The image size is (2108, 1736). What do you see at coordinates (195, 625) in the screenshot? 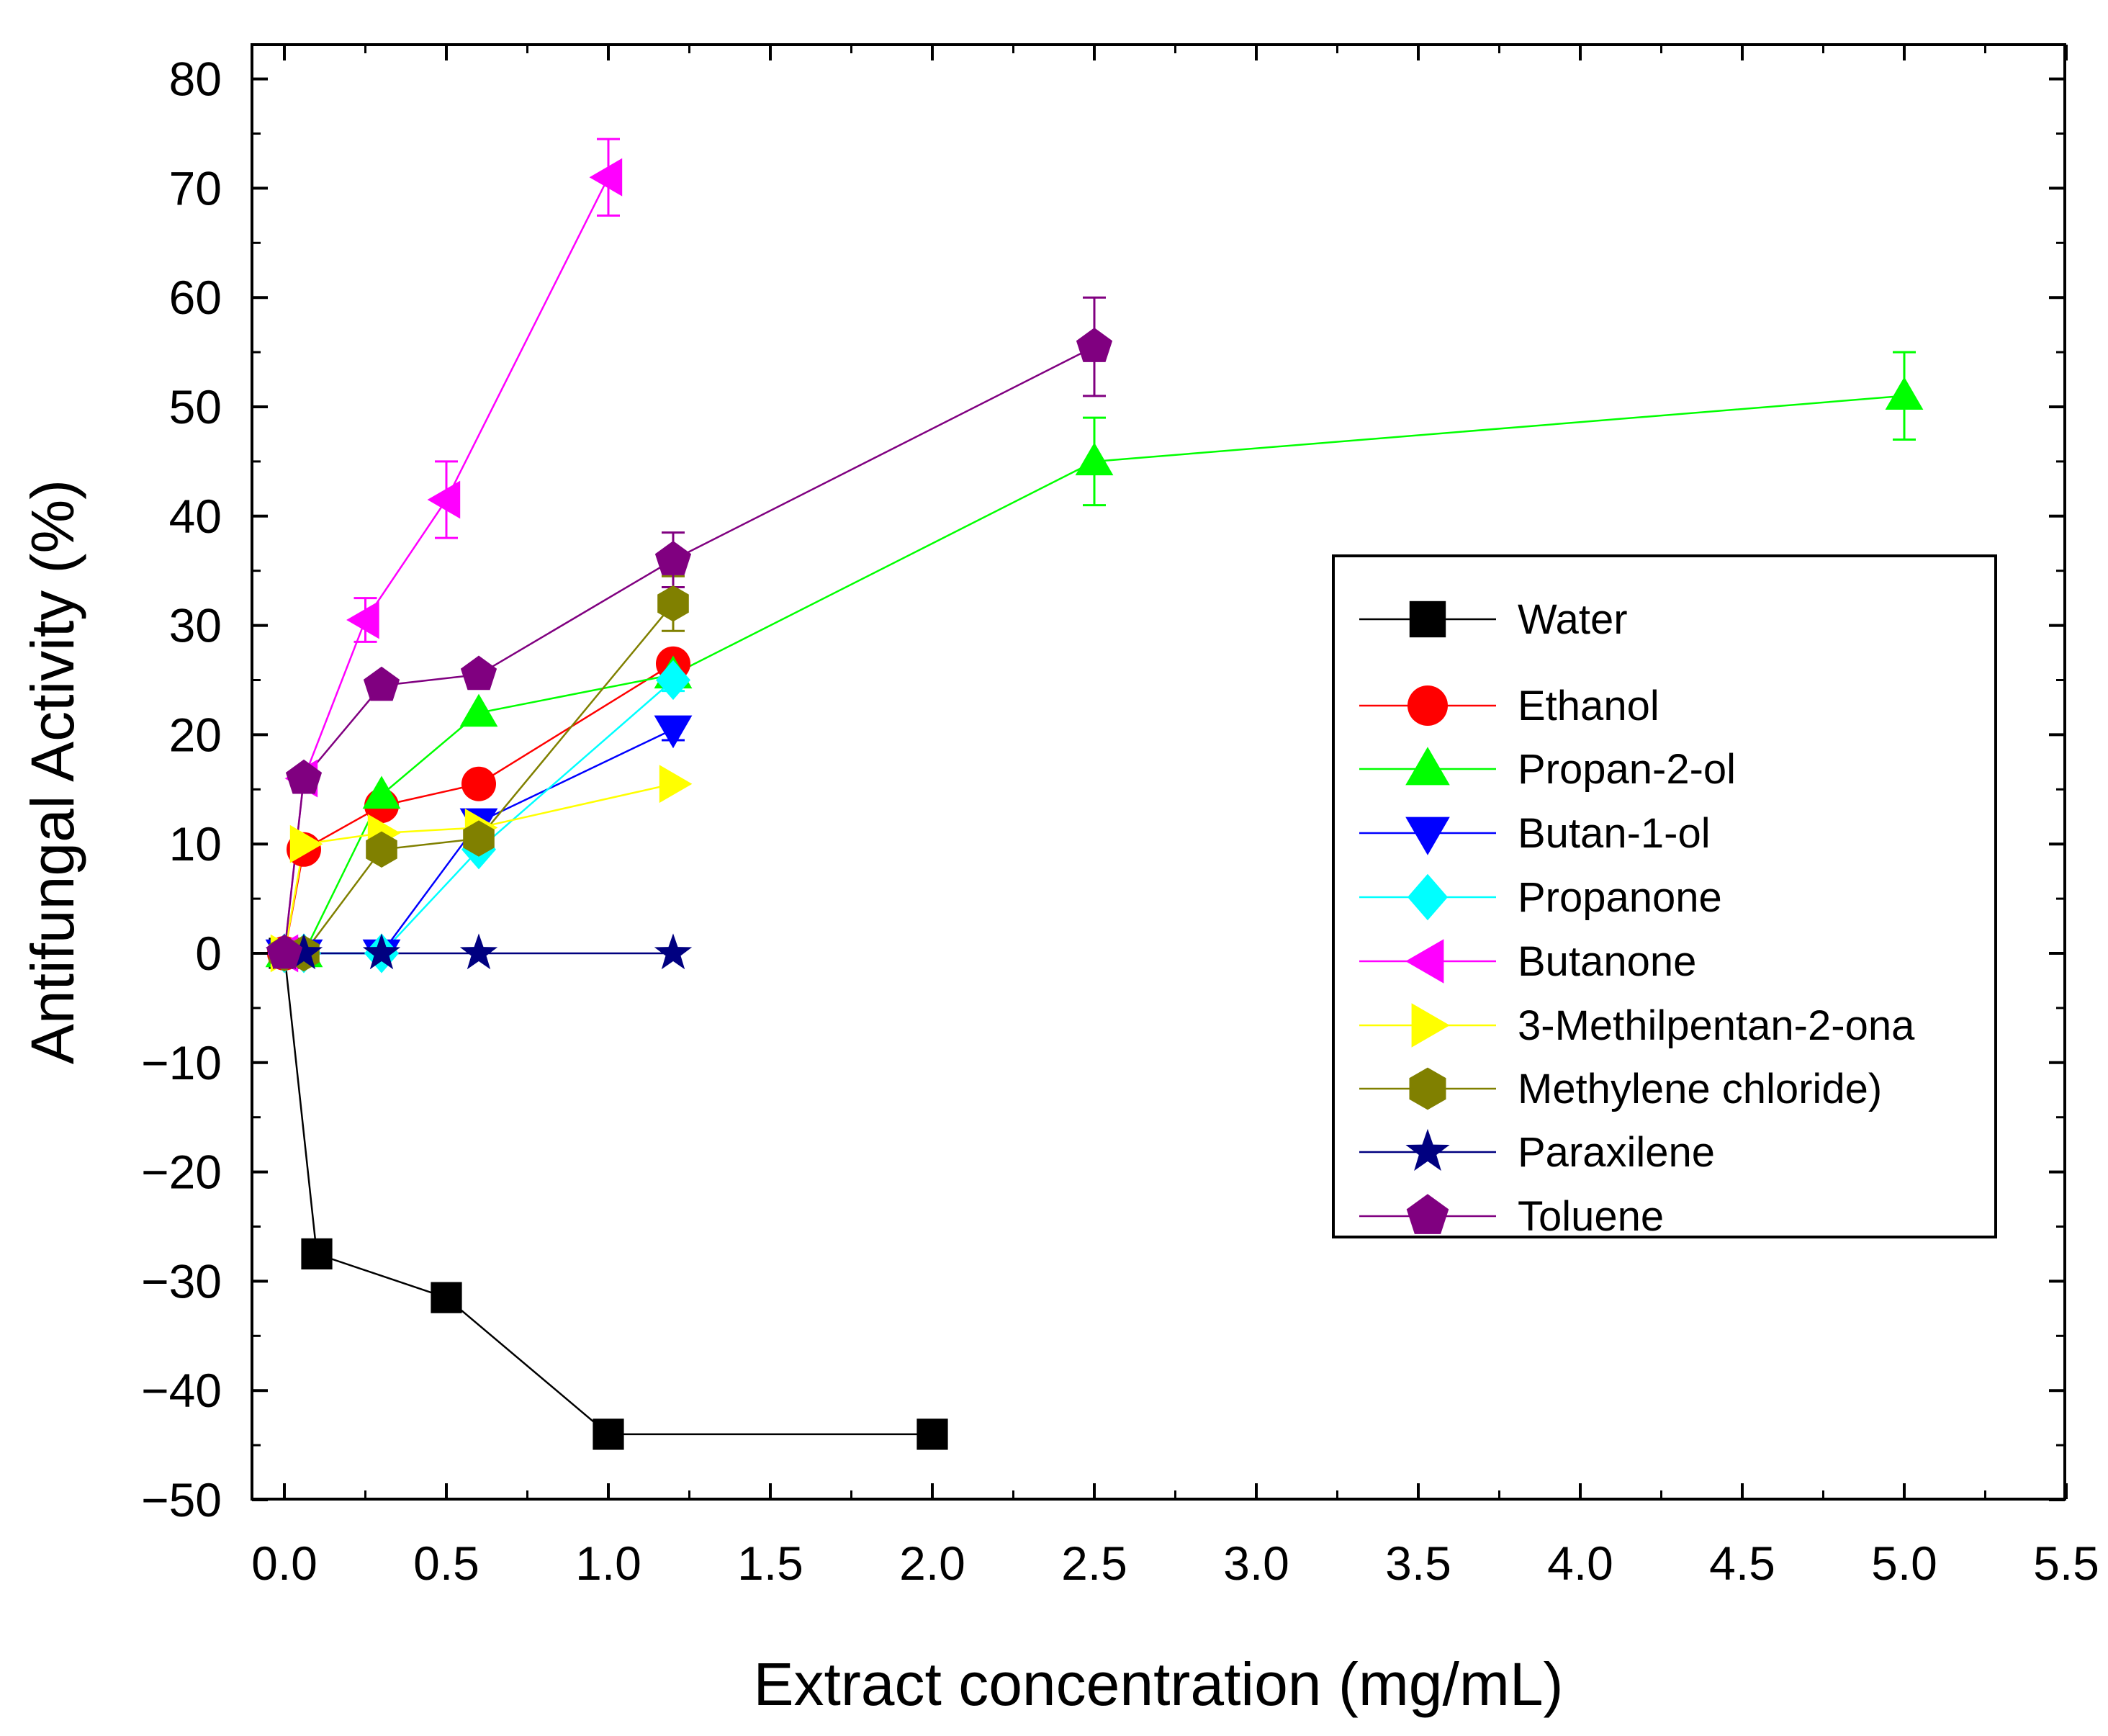
I see `y-tick-label: 30` at bounding box center [195, 625].